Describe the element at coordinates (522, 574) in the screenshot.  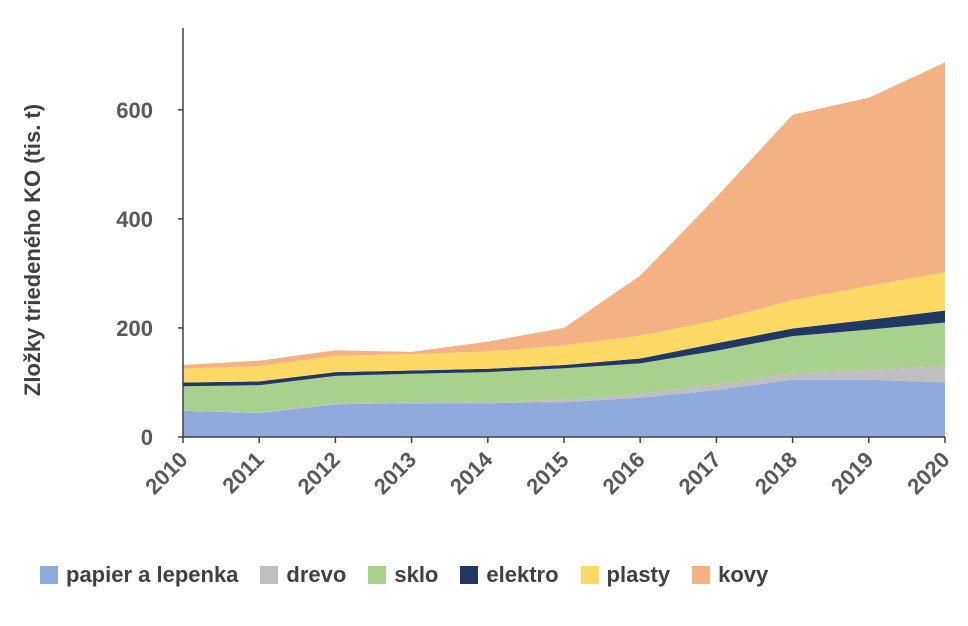
I see `legend-label: elektro` at that location.